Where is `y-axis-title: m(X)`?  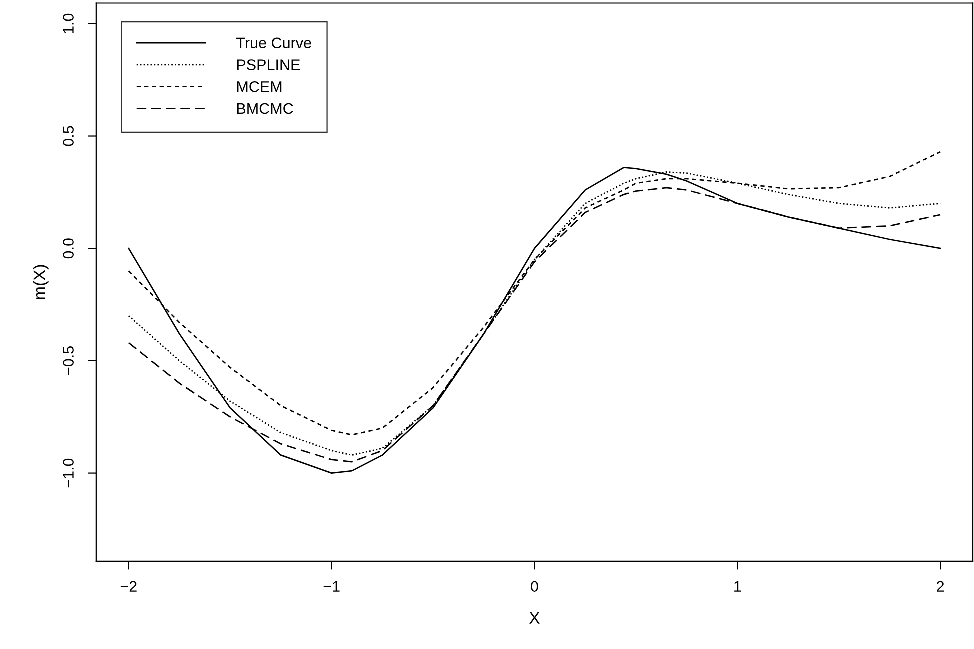
y-axis-title: m(X) is located at coordinates (41, 282).